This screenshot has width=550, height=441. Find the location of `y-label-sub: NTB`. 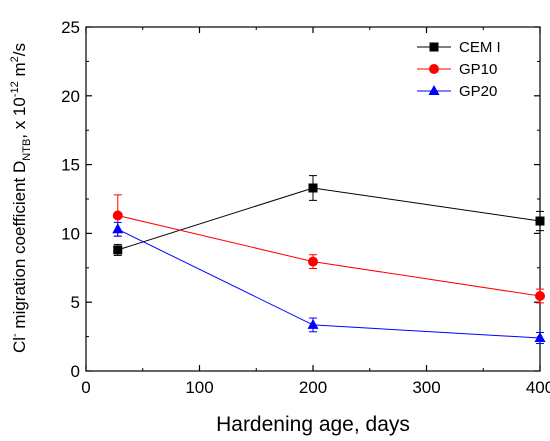

y-label-sub: NTB is located at coordinates (27, 150).